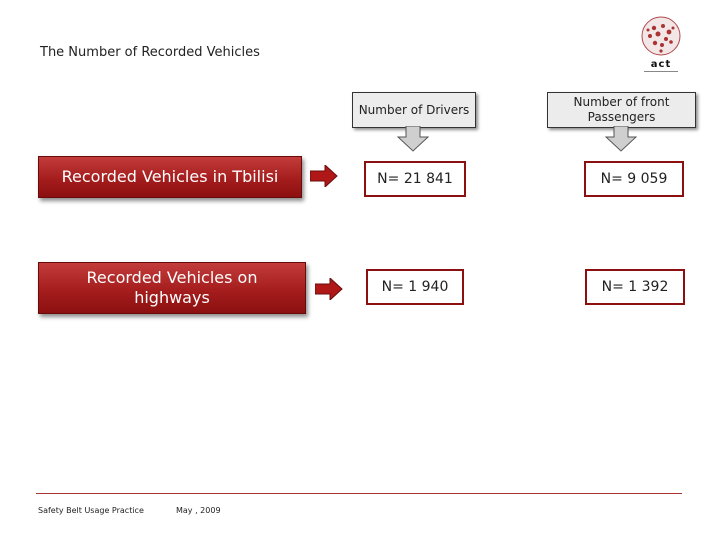 Image resolution: width=720 pixels, height=540 pixels. What do you see at coordinates (661, 46) in the screenshot?
I see `act-logo: act` at bounding box center [661, 46].